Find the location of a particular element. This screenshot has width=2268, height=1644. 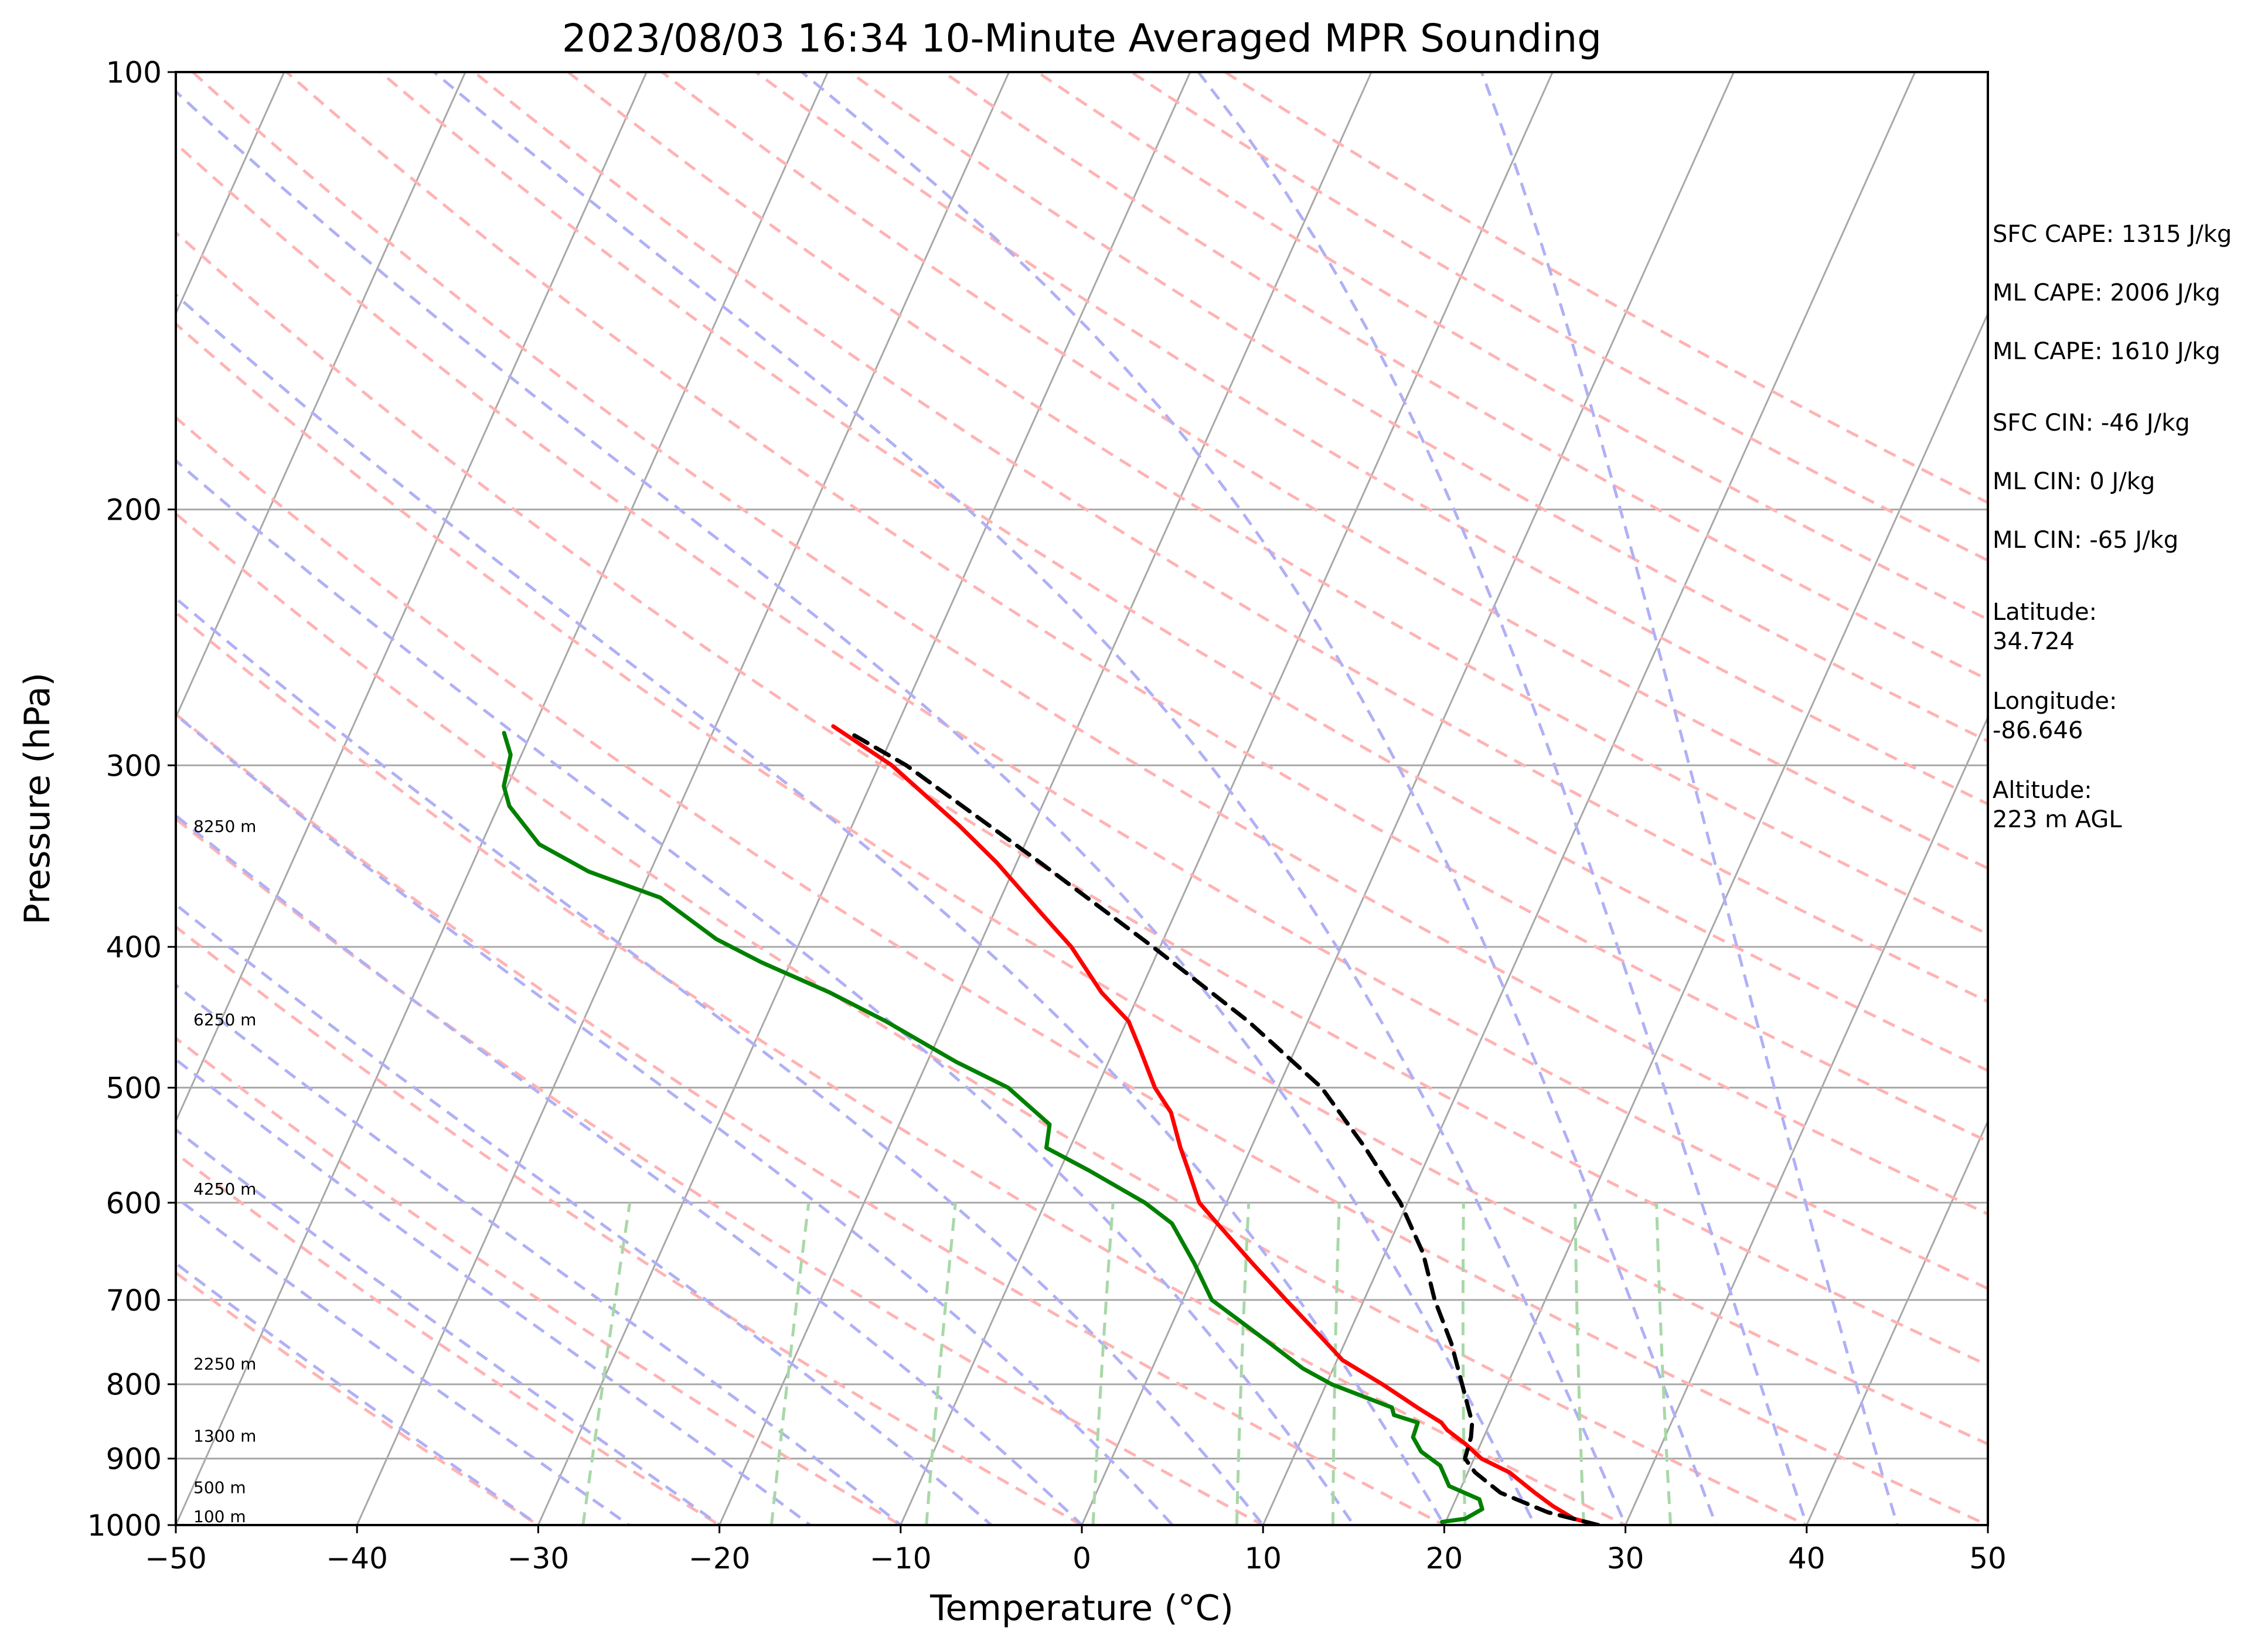

mixing-ratio-lines is located at coordinates (1127, 1364).